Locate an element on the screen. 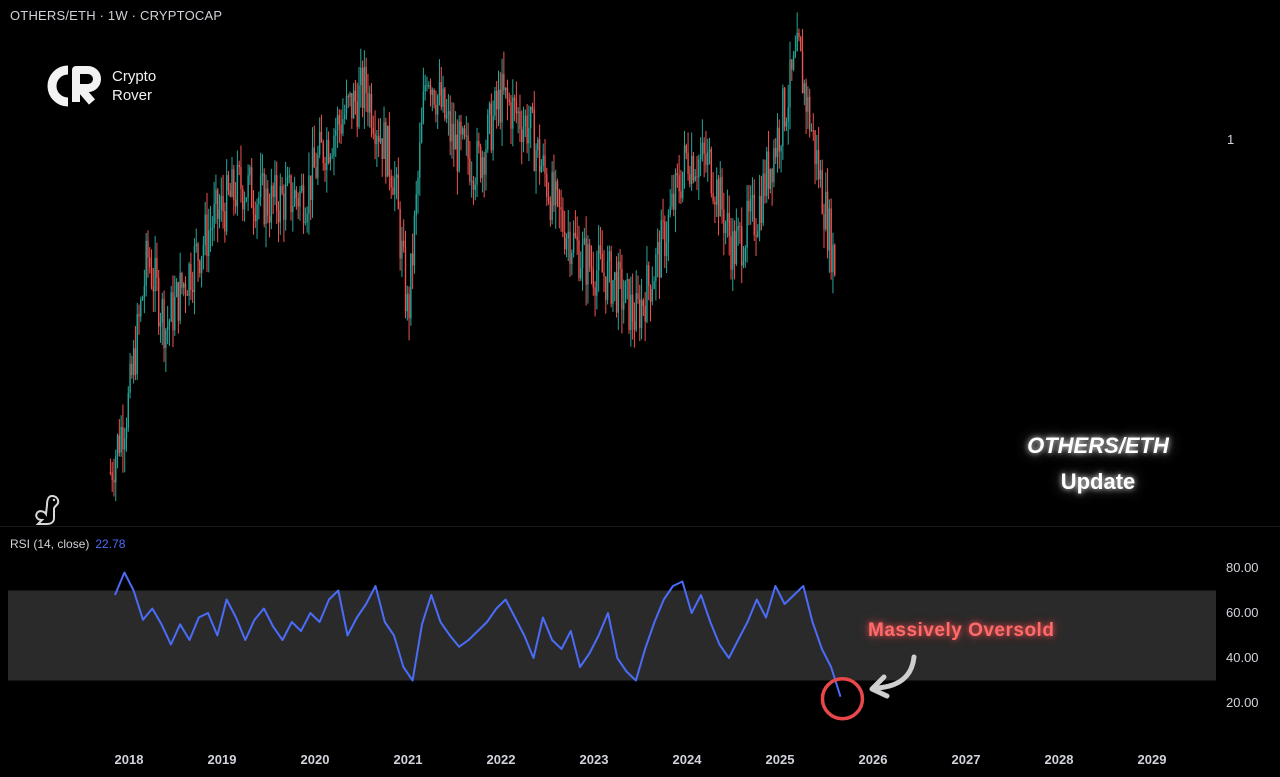 The image size is (1280, 777). crypto-rover-logo: Crypto Rover is located at coordinates (101, 86).